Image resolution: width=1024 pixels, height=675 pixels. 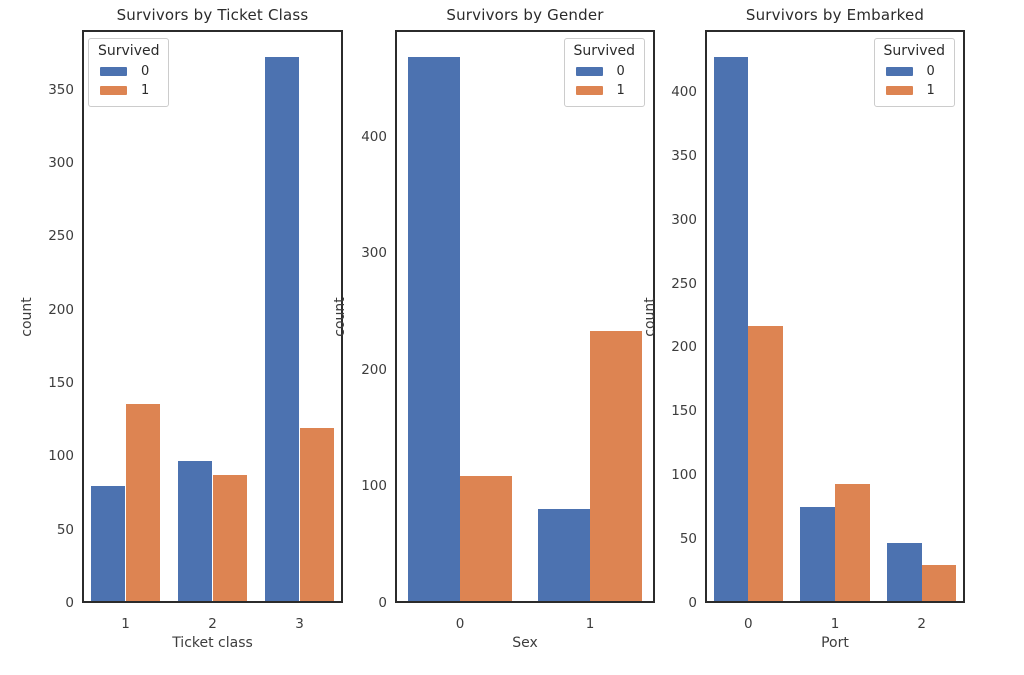 What do you see at coordinates (835, 15) in the screenshot?
I see `chart-title: Survivors by Embarked` at bounding box center [835, 15].